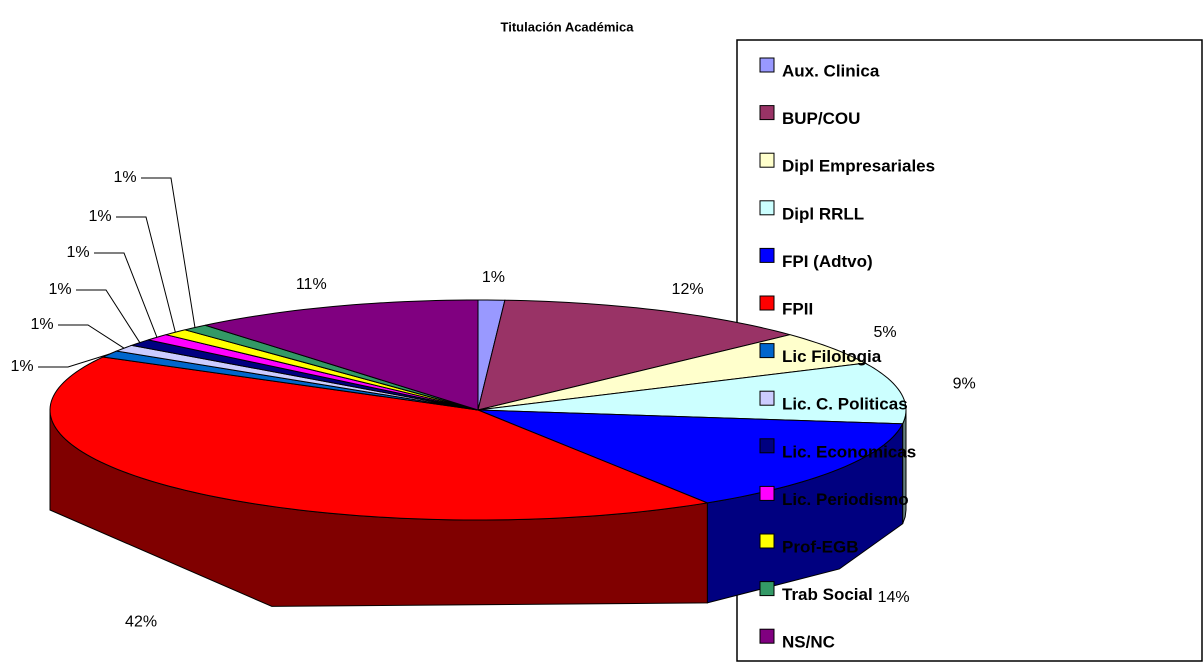  I want to click on legend-label: Lic. Periodismo, so click(845, 499).